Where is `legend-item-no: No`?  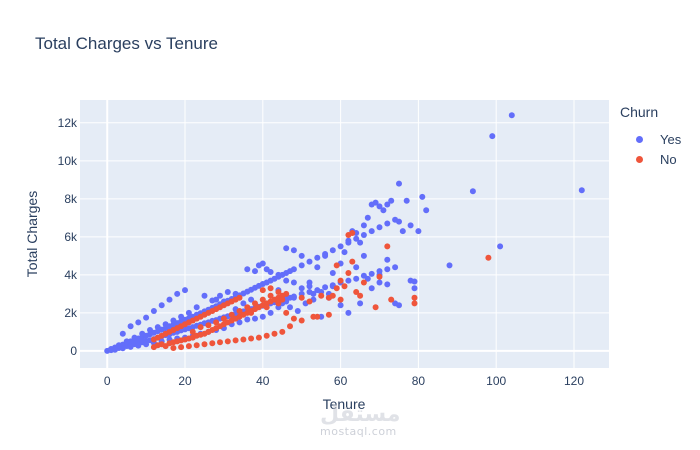
legend-item-no: No is located at coordinates (650, 159).